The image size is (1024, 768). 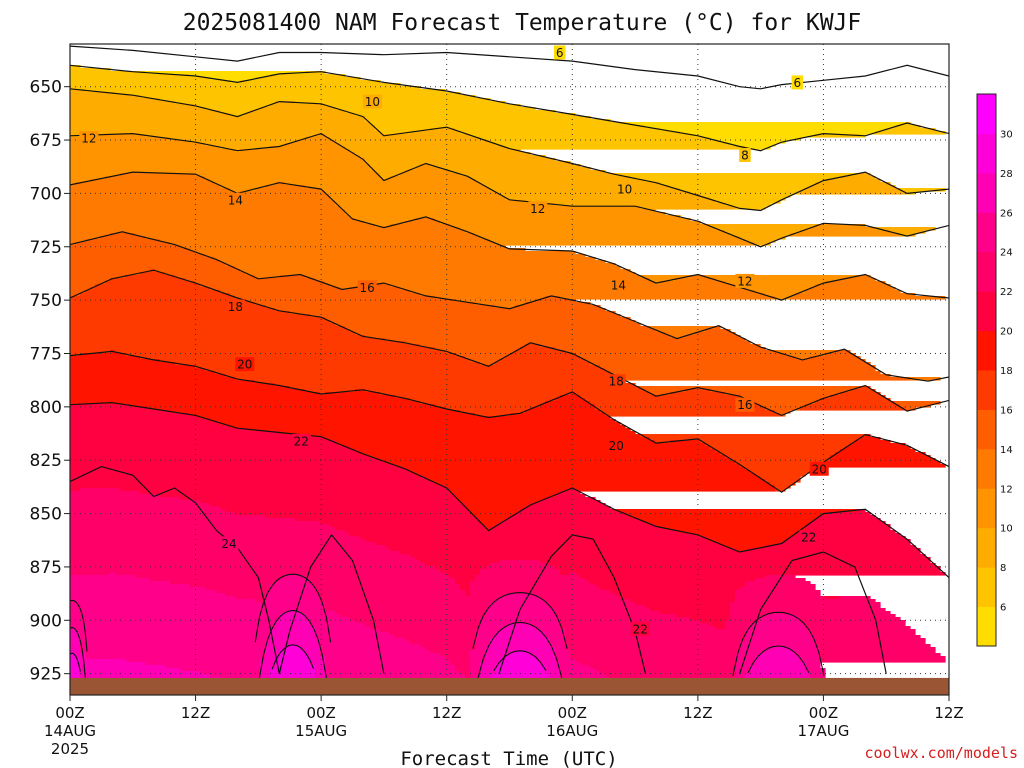 I want to click on x-tick-label: 00Z, so click(x=69, y=713).